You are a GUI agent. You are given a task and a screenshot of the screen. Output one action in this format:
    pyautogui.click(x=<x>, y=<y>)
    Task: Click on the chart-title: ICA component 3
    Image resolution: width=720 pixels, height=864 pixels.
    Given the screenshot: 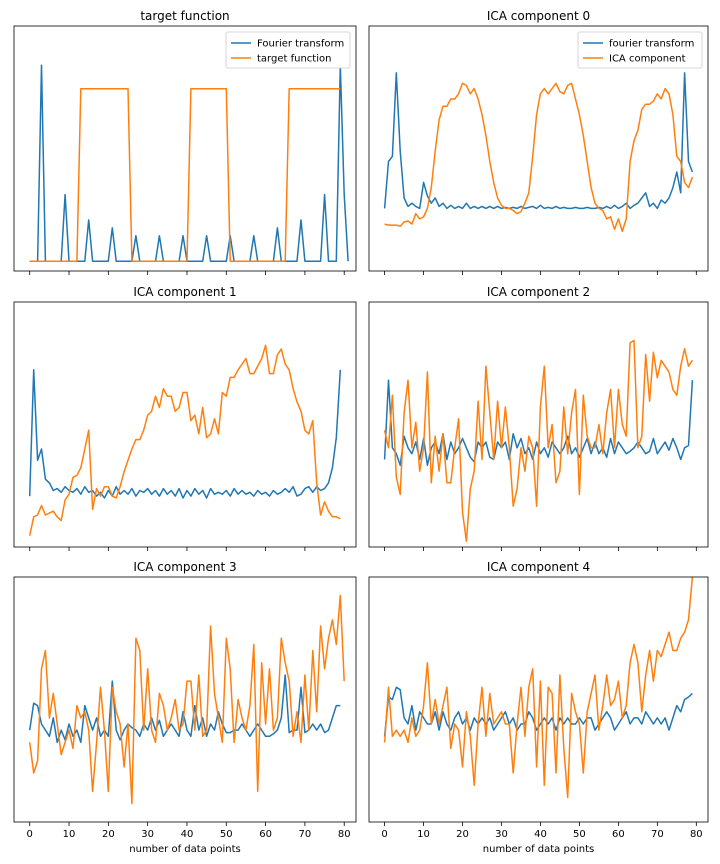 What is the action you would take?
    pyautogui.click(x=184, y=567)
    